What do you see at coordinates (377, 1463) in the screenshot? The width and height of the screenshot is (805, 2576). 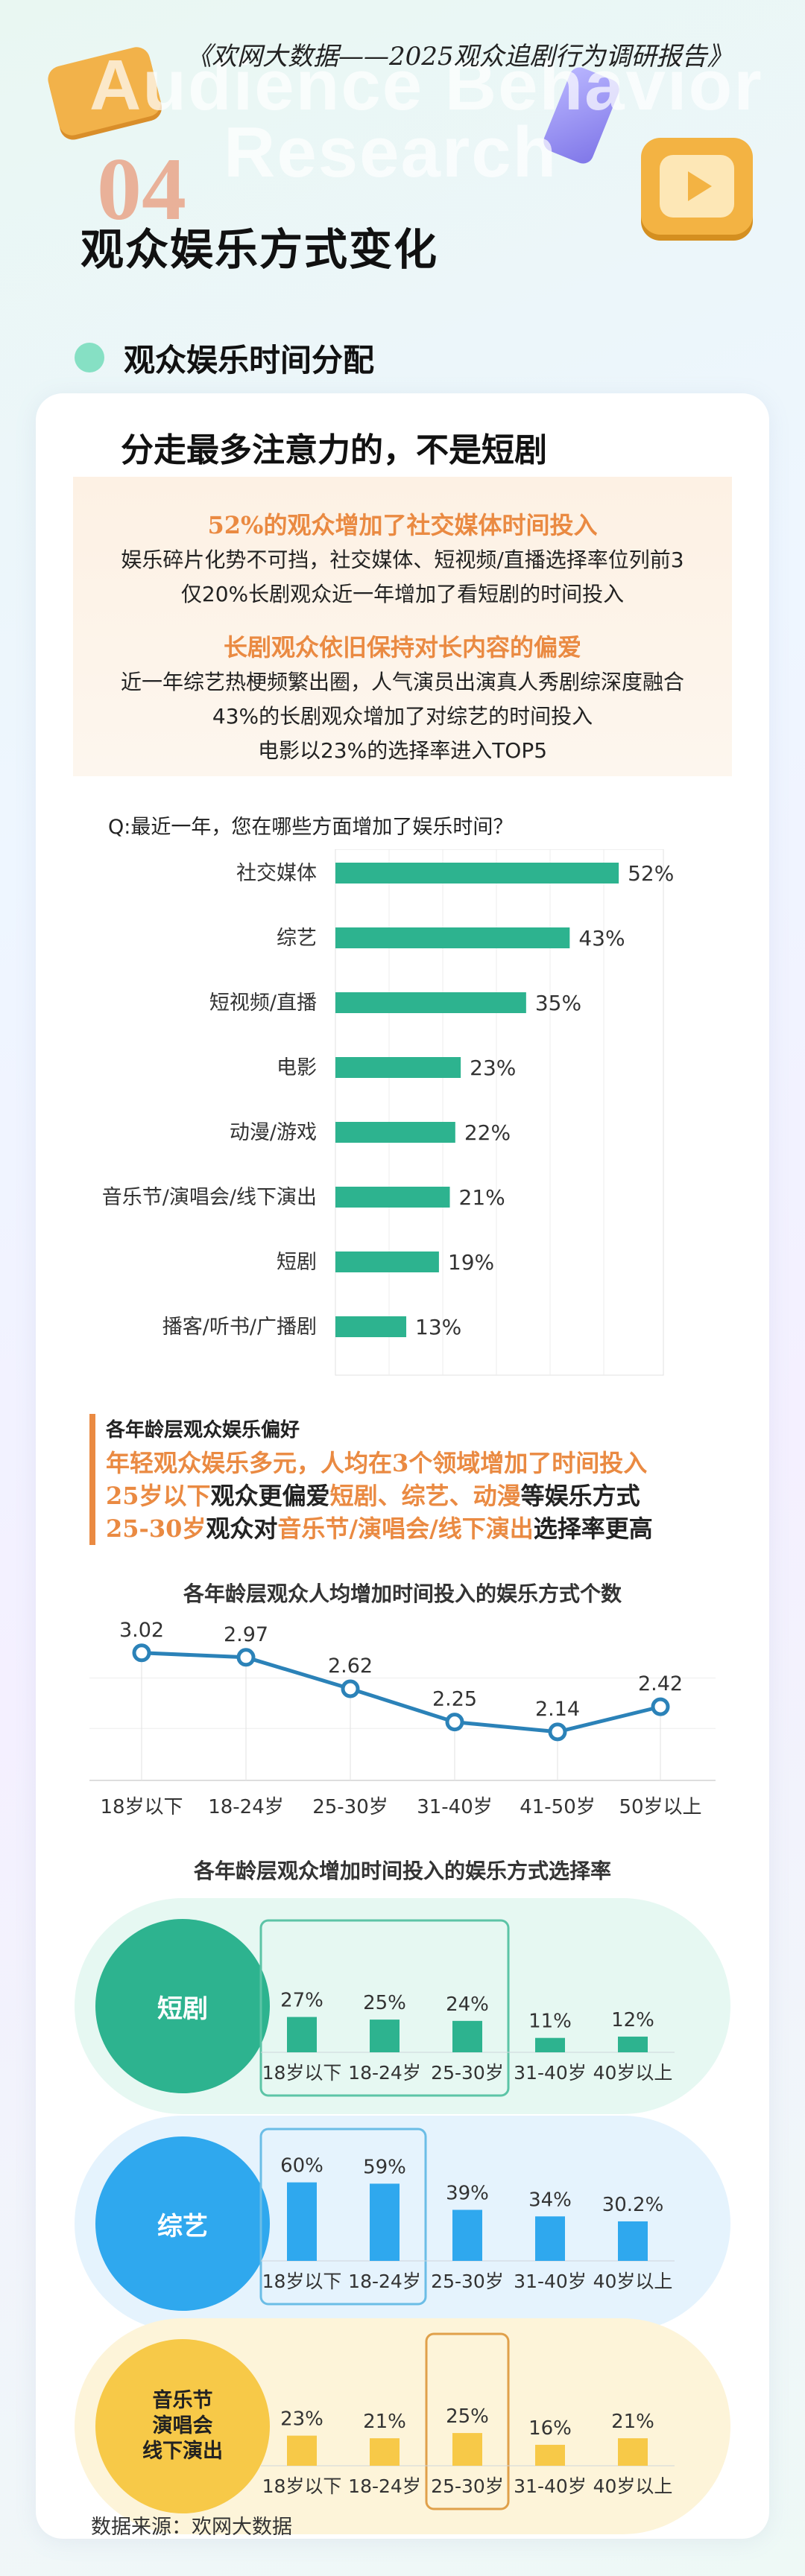 I see `notes-line: 年轻观众娱乐多元，人均在3个领域增加了时间投入` at bounding box center [377, 1463].